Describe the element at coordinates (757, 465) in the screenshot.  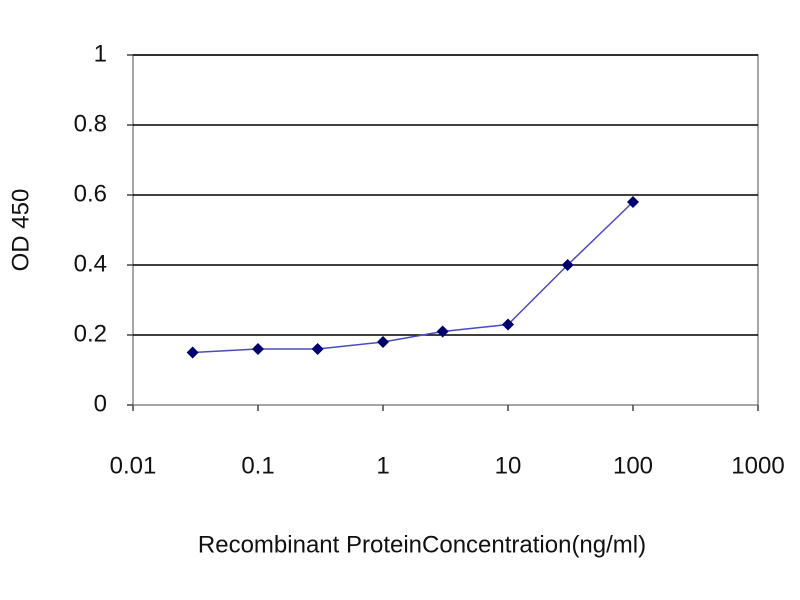
I see `x-tick-label: 1000` at that location.